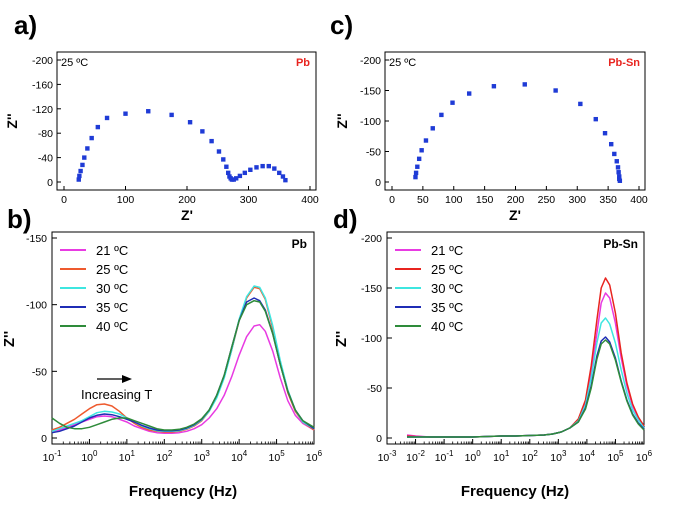 This screenshot has width=674, height=507. I want to click on x-tick-label: 10³, so click(558, 456).